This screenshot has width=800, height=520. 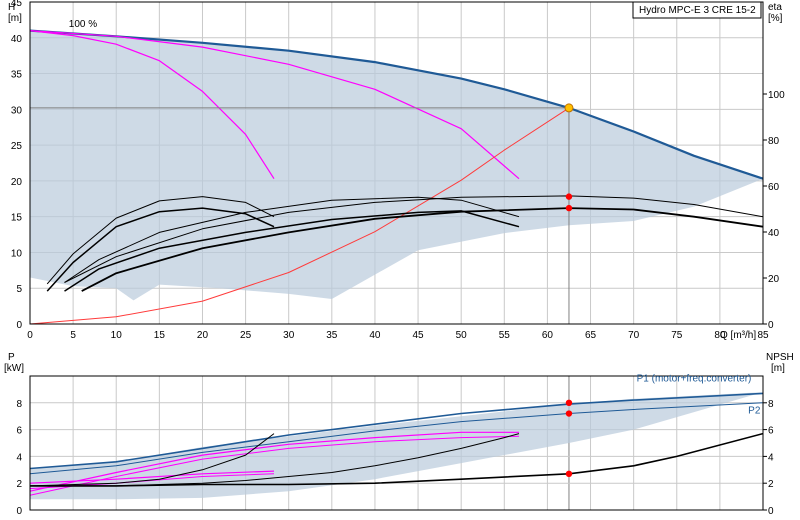 What do you see at coordinates (17, 218) in the screenshot?
I see `h-tick-label: 15` at bounding box center [17, 218].